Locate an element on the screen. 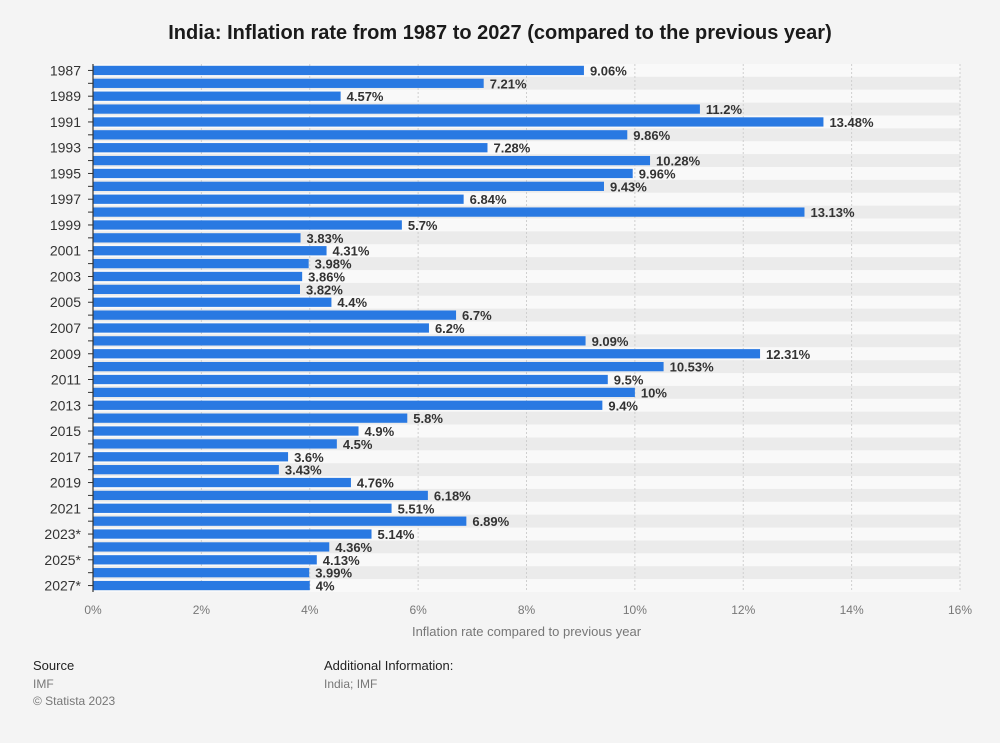  y-category-label: 2011 is located at coordinates (66, 380).